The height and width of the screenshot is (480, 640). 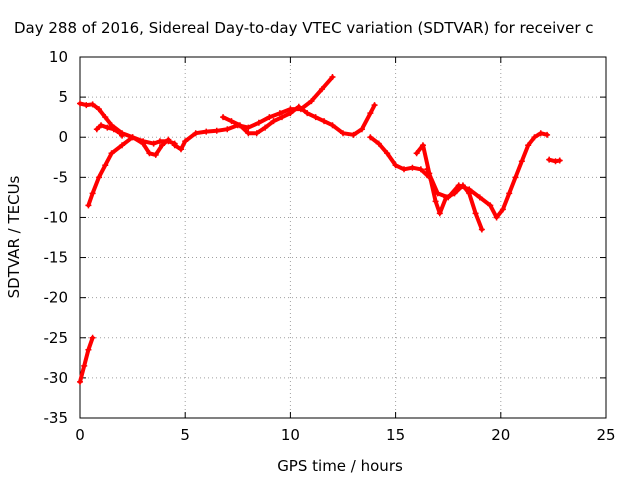 What do you see at coordinates (56, 258) in the screenshot?
I see `y-tick-label: -15` at bounding box center [56, 258].